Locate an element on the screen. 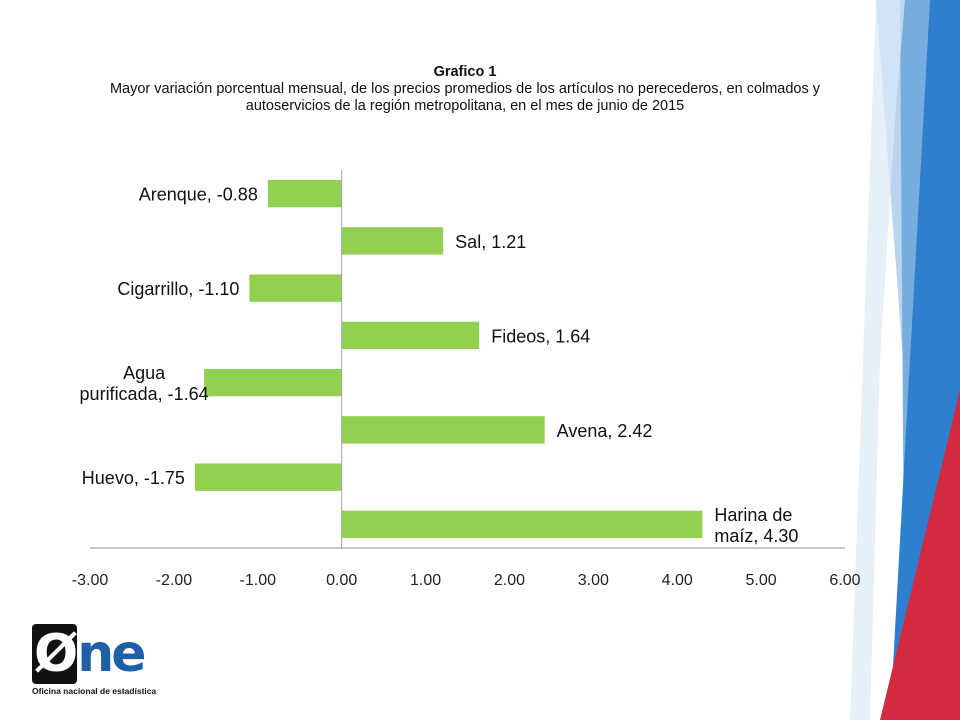 The image size is (960, 720). bar-agua-purificada is located at coordinates (273, 382).